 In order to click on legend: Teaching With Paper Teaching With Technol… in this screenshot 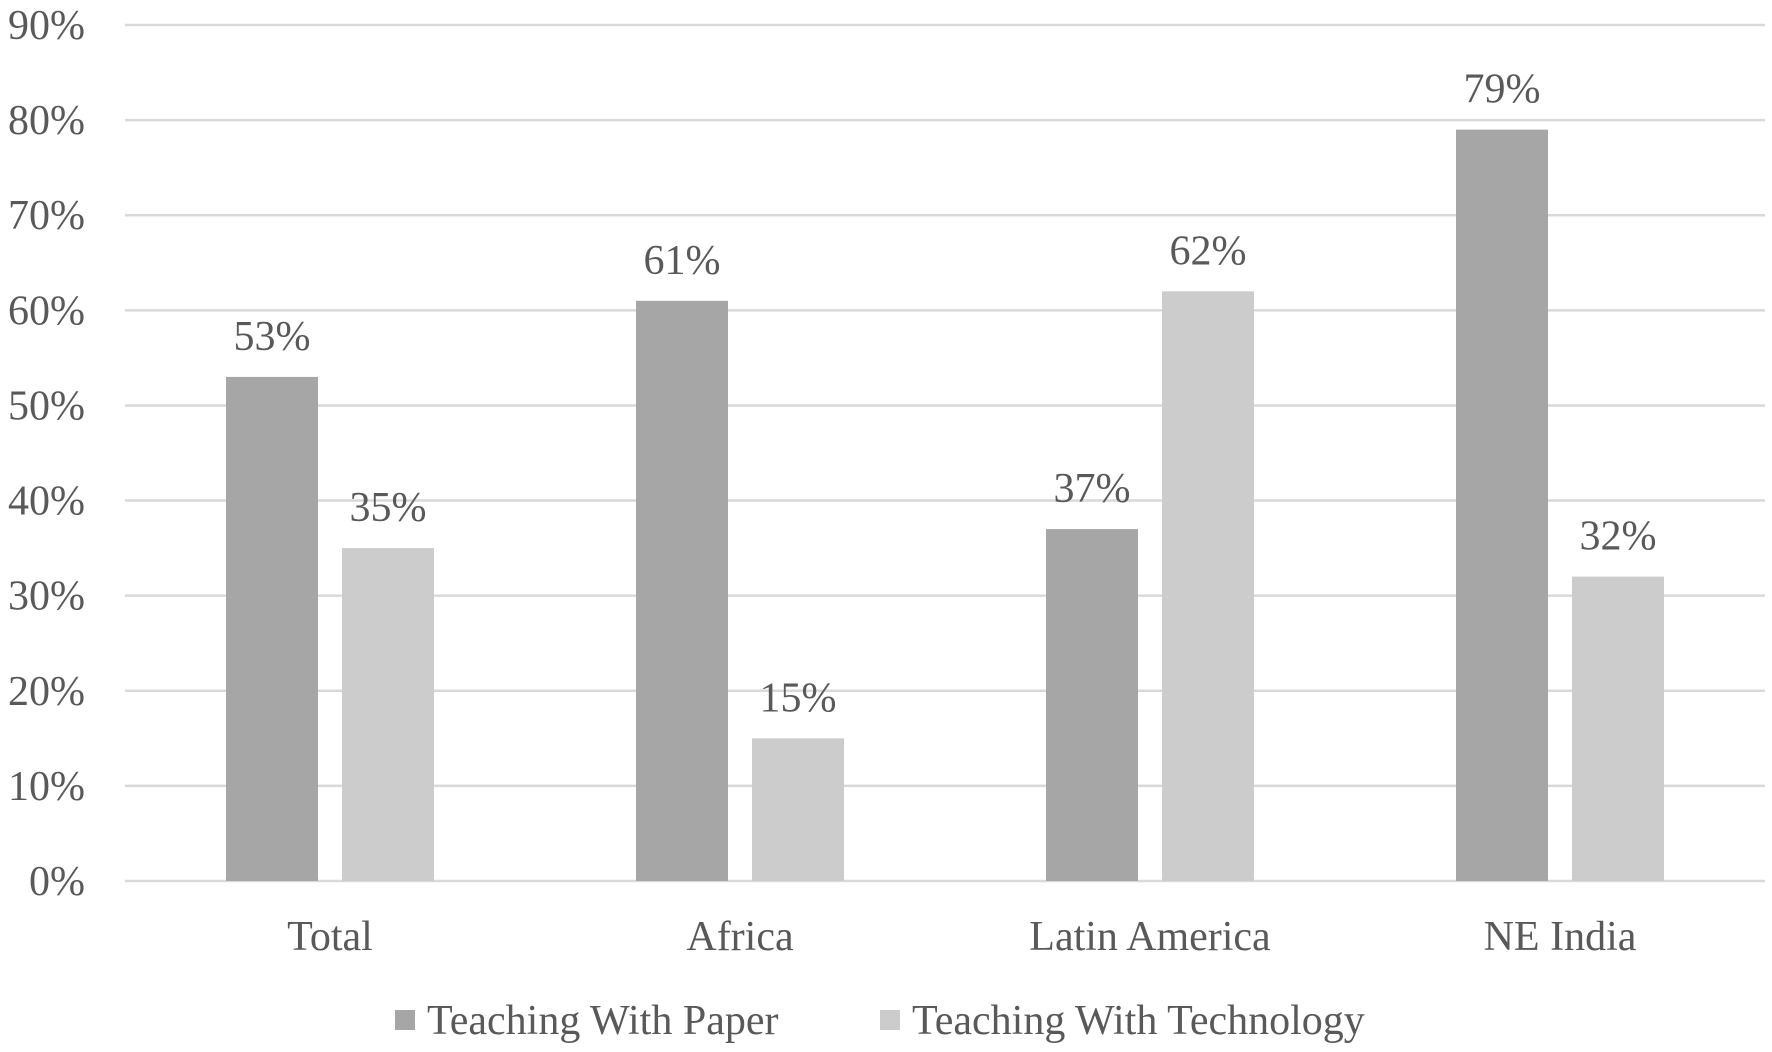, I will do `click(880, 1021)`.